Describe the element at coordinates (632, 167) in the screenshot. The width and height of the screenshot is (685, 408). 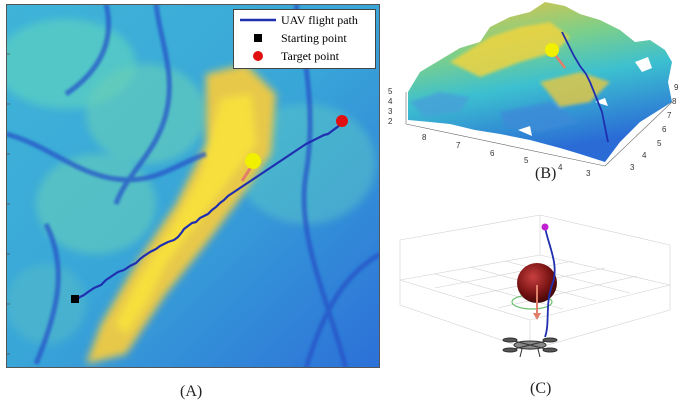
I see `right-tick-6: 3` at that location.